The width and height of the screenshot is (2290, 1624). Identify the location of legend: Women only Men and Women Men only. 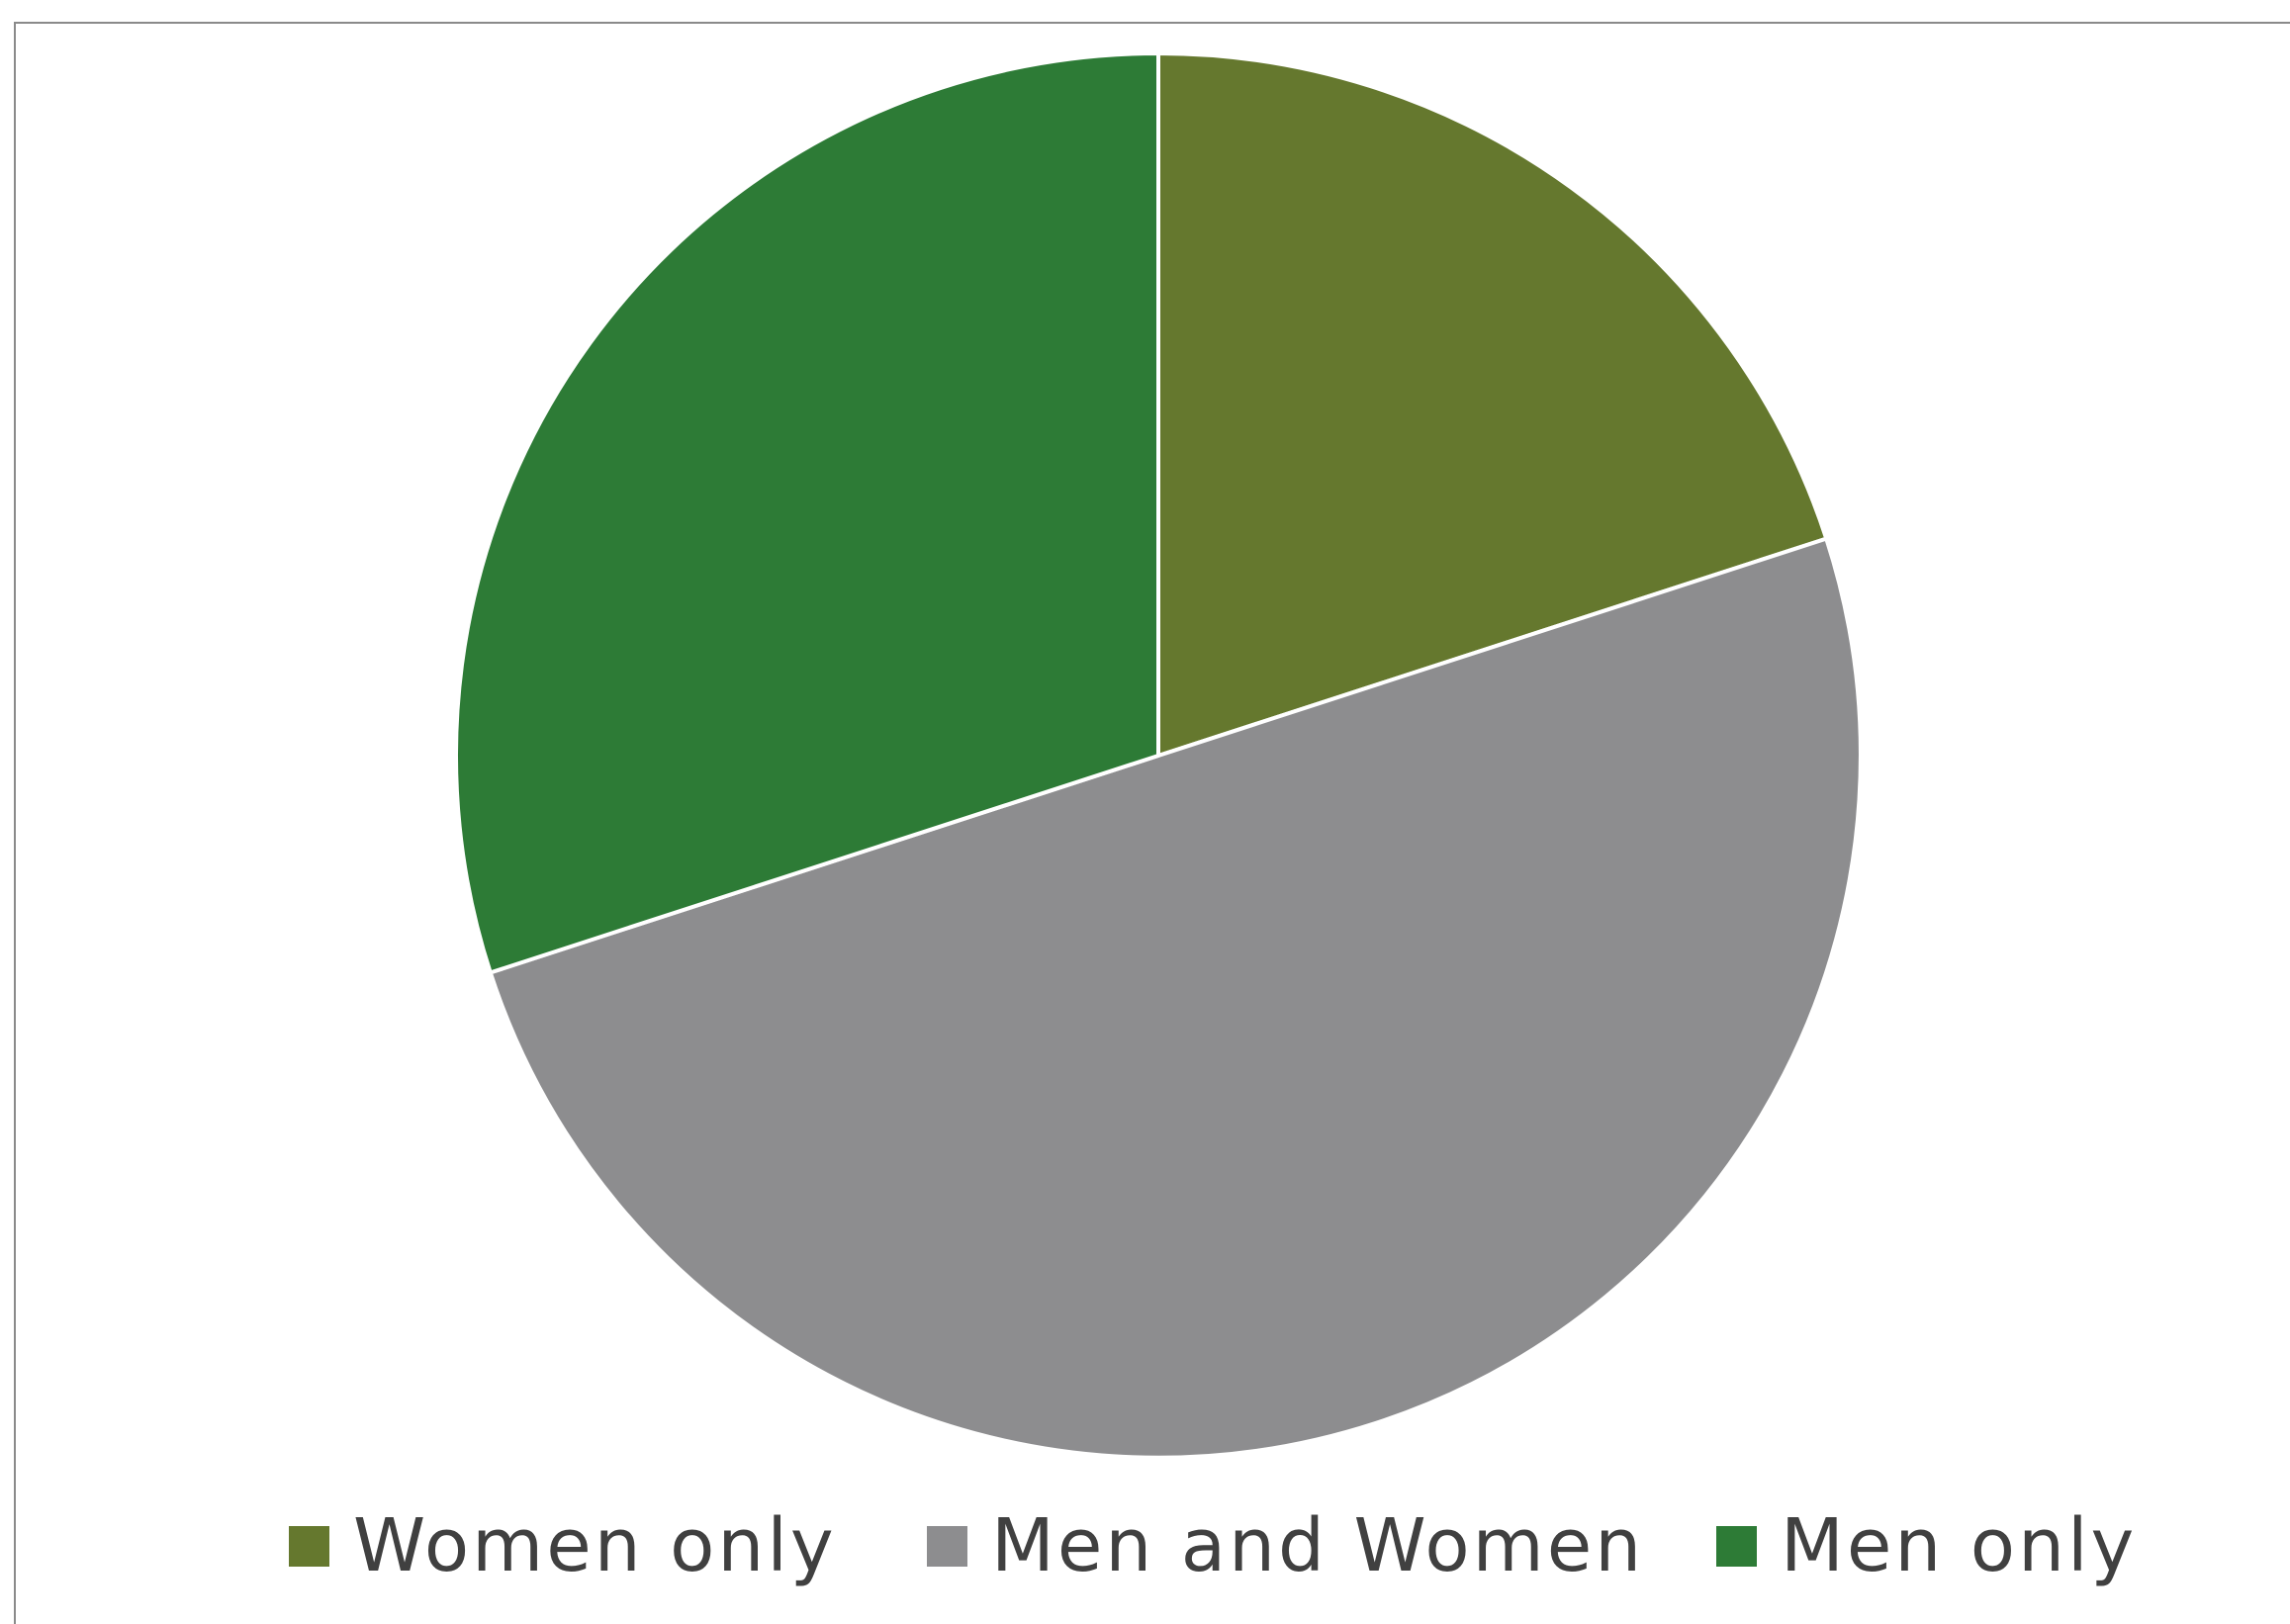
(1145, 1545).